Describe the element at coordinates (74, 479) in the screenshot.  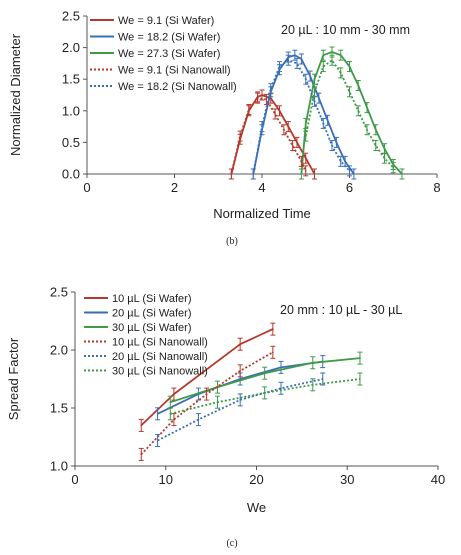
I see `x-tick-label: 0` at that location.